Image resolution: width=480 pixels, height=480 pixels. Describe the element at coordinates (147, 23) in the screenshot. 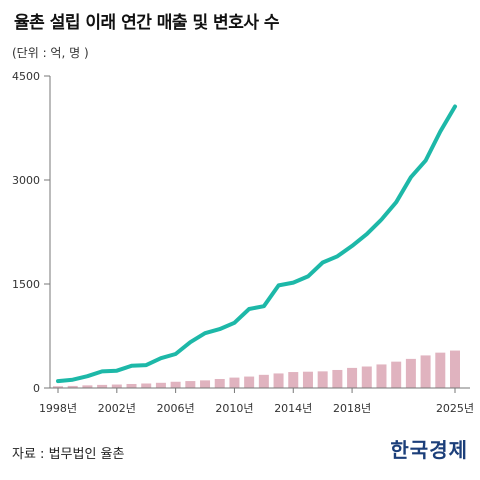

I see `chart-title: 율촌 설립 이래 연간 매출 및 변호사 수` at that location.